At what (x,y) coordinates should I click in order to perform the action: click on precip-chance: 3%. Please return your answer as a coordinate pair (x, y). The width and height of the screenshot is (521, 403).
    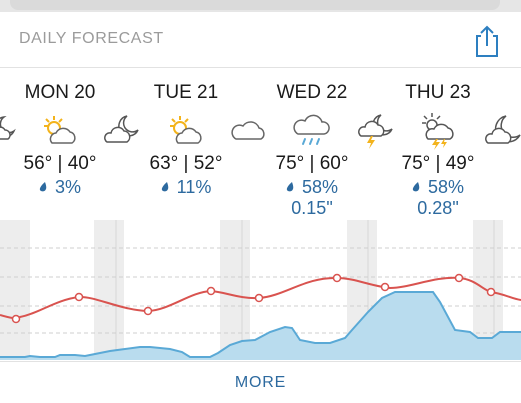
    Looking at the image, I should click on (65, 187).